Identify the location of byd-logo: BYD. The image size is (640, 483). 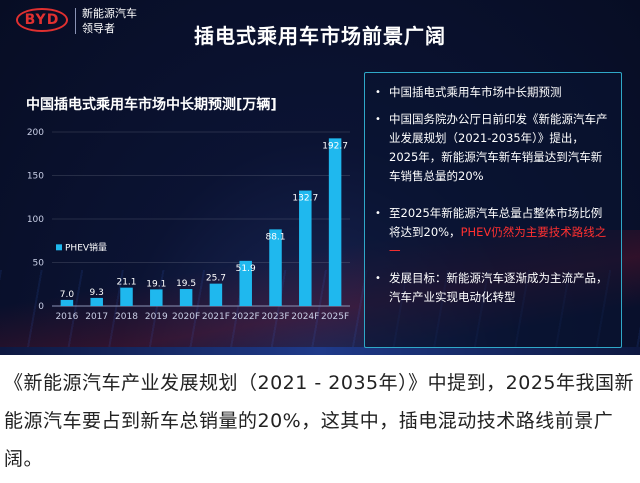
(42, 20).